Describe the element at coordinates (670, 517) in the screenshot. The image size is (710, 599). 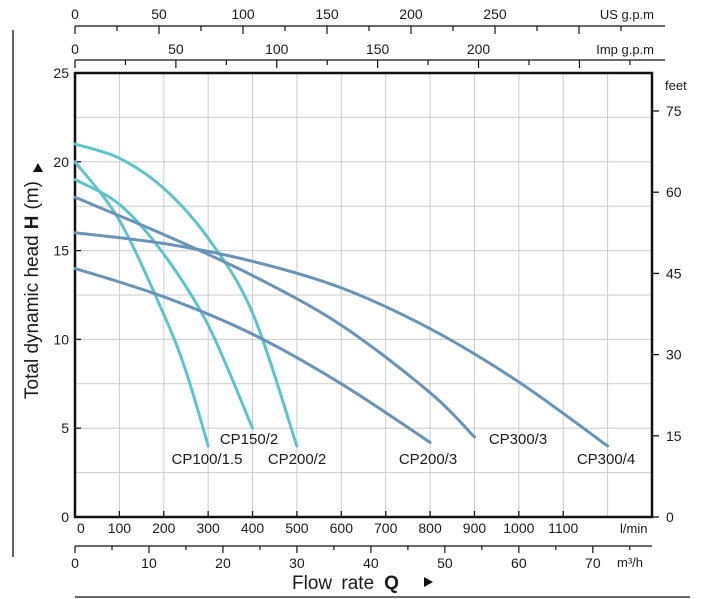
I see `y-tick-label-right: 0` at that location.